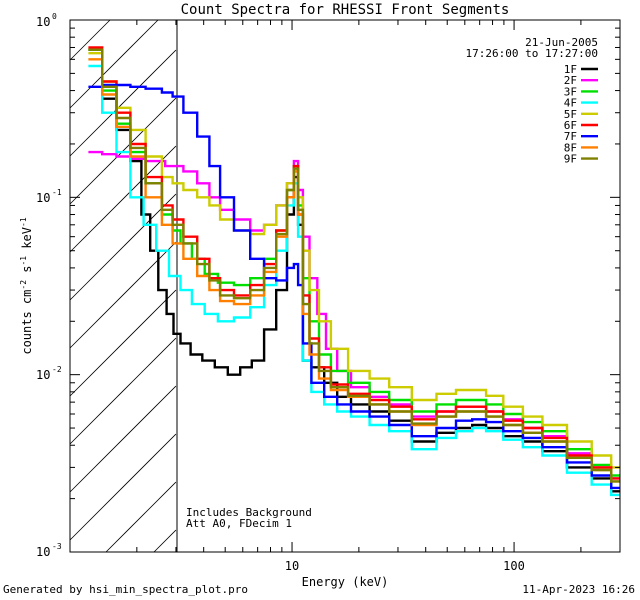 Image resolution: width=640 pixels, height=600 pixels. Describe the element at coordinates (57, 369) in the screenshot. I see `svg-text: -2` at that location.